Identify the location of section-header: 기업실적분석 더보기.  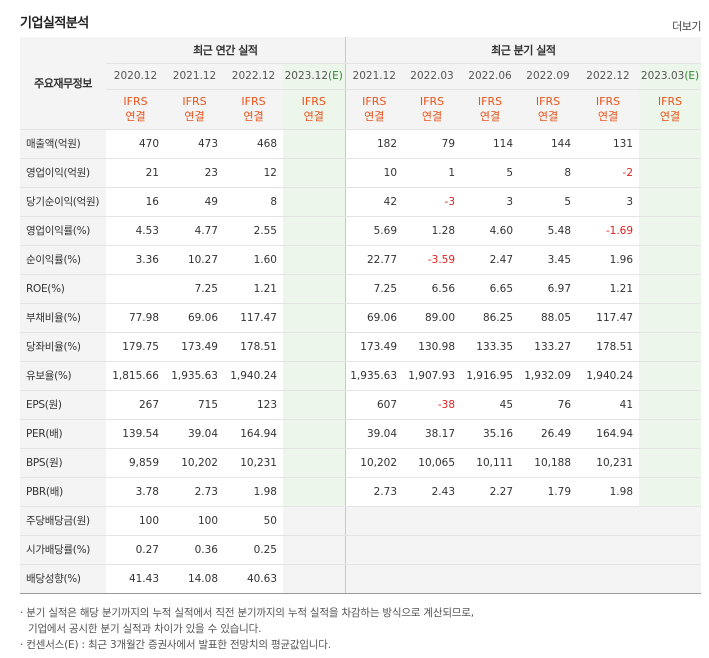
(354, 17).